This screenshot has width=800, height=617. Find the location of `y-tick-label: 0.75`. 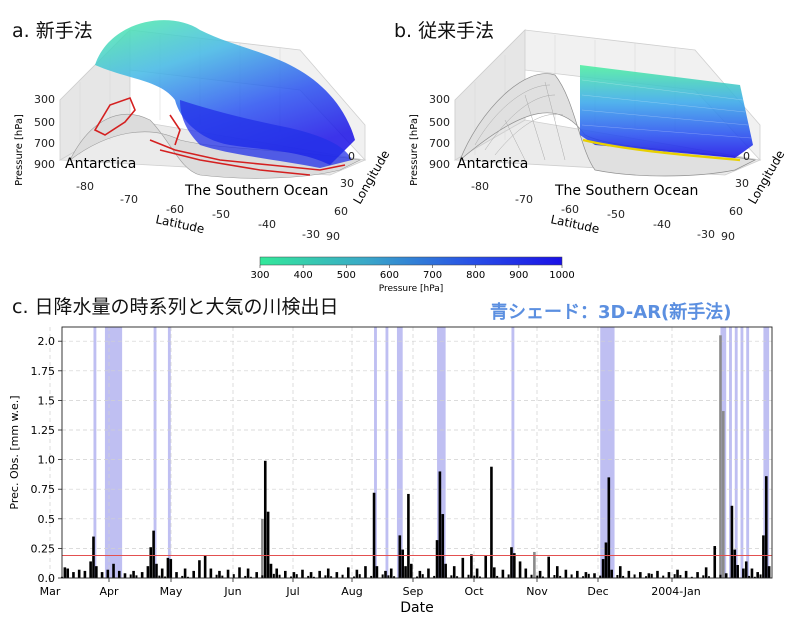

y-tick-label: 0.75 is located at coordinates (43, 489).